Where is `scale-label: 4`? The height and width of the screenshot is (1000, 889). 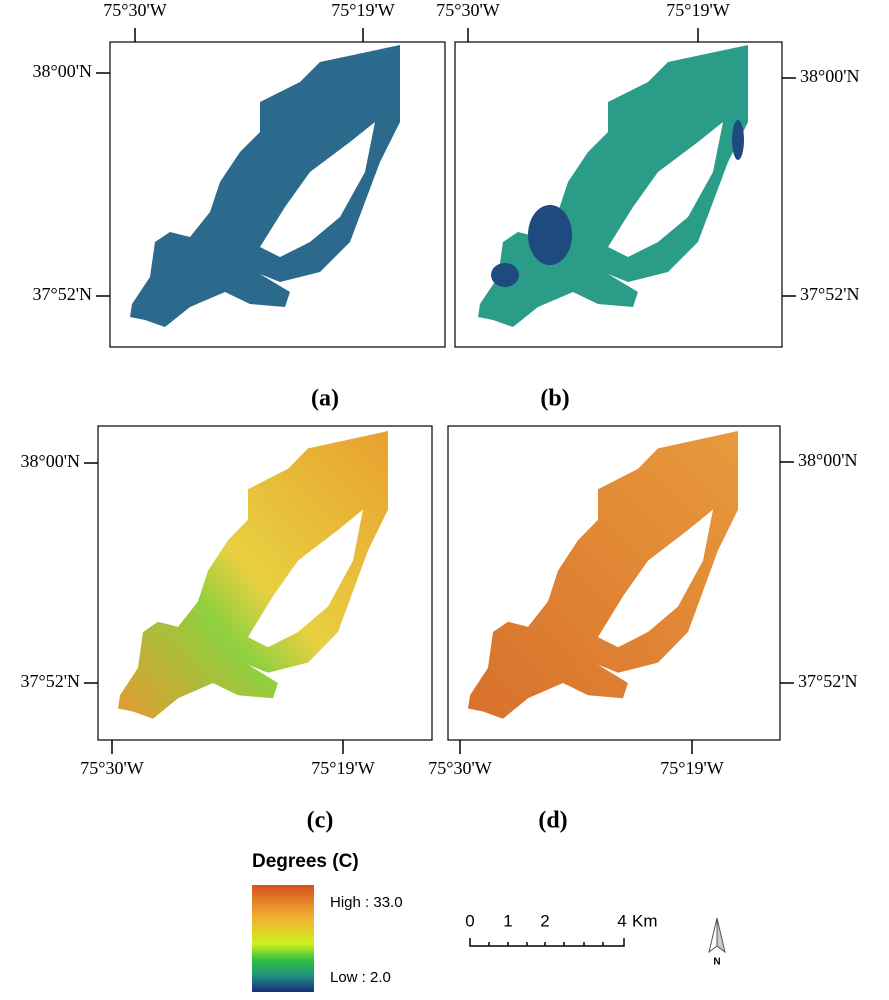 scale-label: 4 is located at coordinates (621, 920).